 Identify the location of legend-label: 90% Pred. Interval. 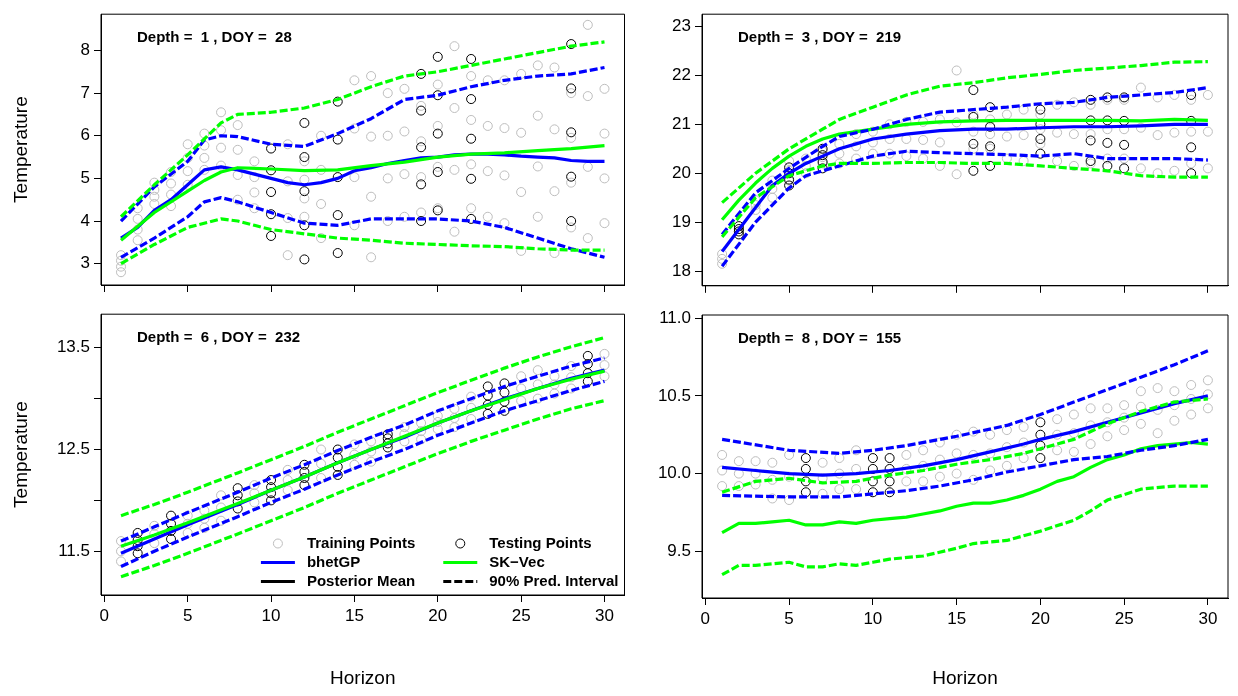
(554, 580).